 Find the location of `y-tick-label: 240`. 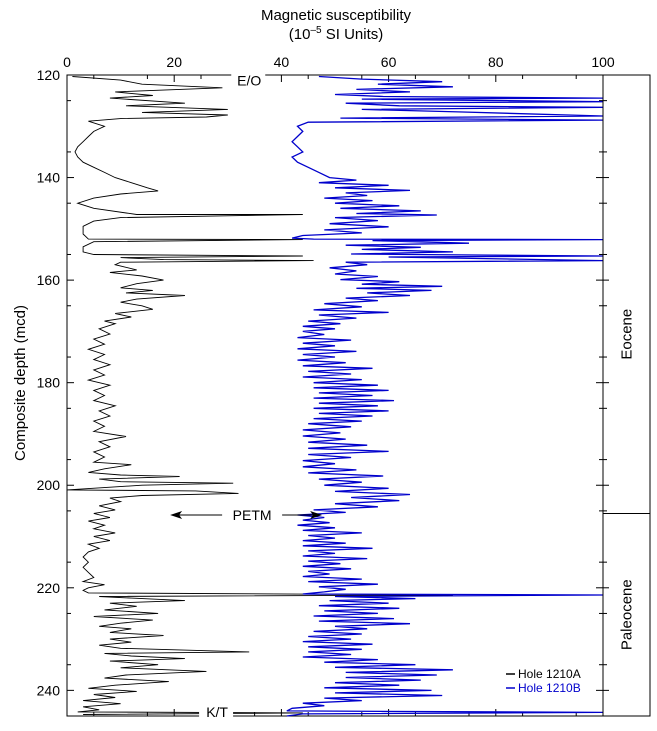

y-tick-label: 240 is located at coordinates (49, 690).